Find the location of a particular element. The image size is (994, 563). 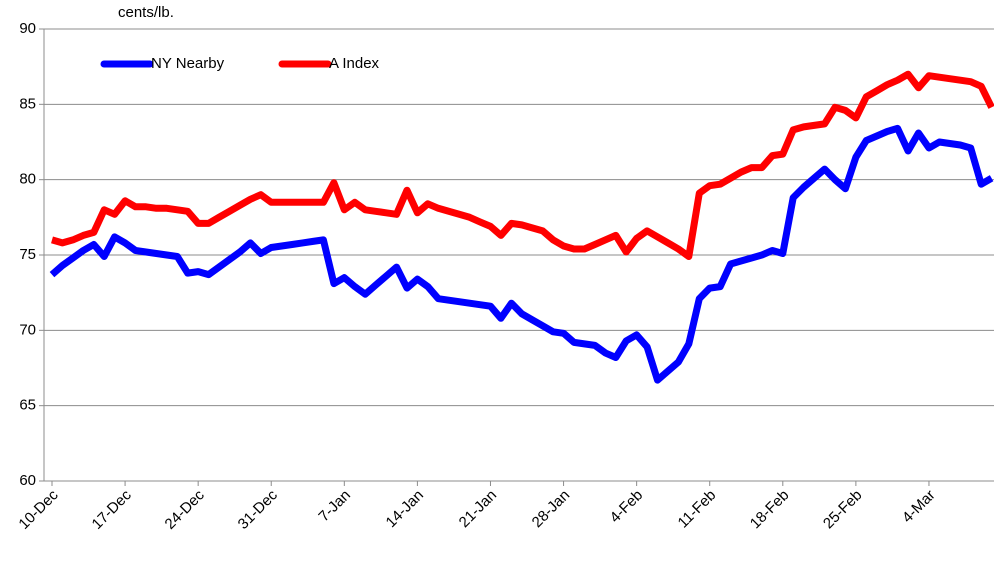

x-tick-label: 10-Dec is located at coordinates (38, 509).